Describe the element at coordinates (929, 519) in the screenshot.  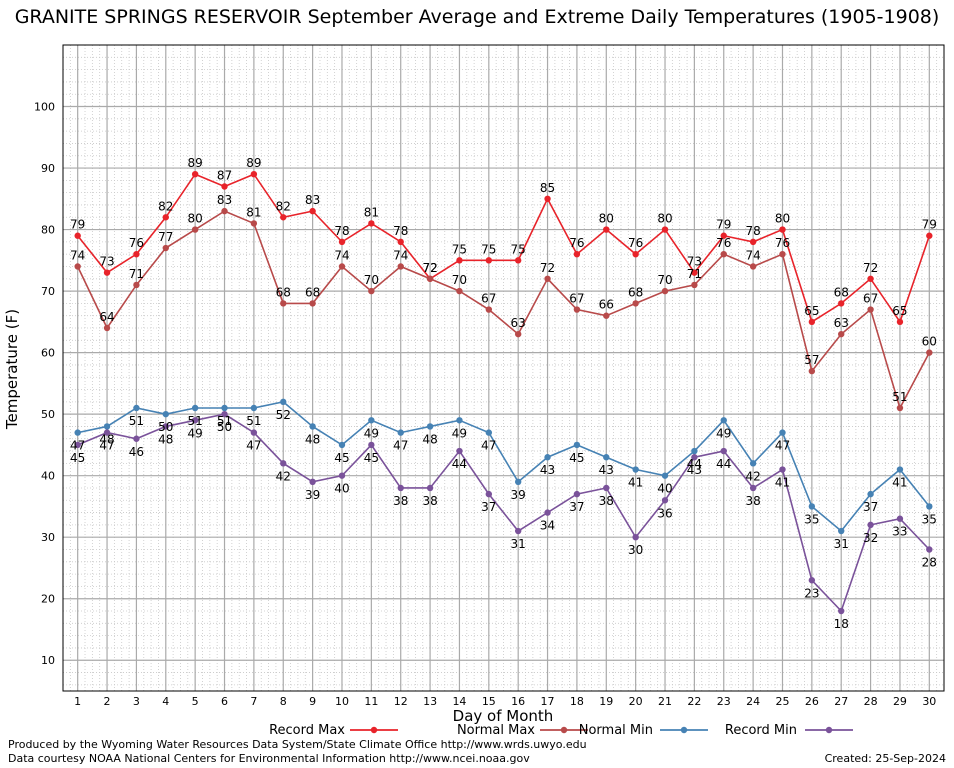
I see `normal-min-data-label: 35` at that location.